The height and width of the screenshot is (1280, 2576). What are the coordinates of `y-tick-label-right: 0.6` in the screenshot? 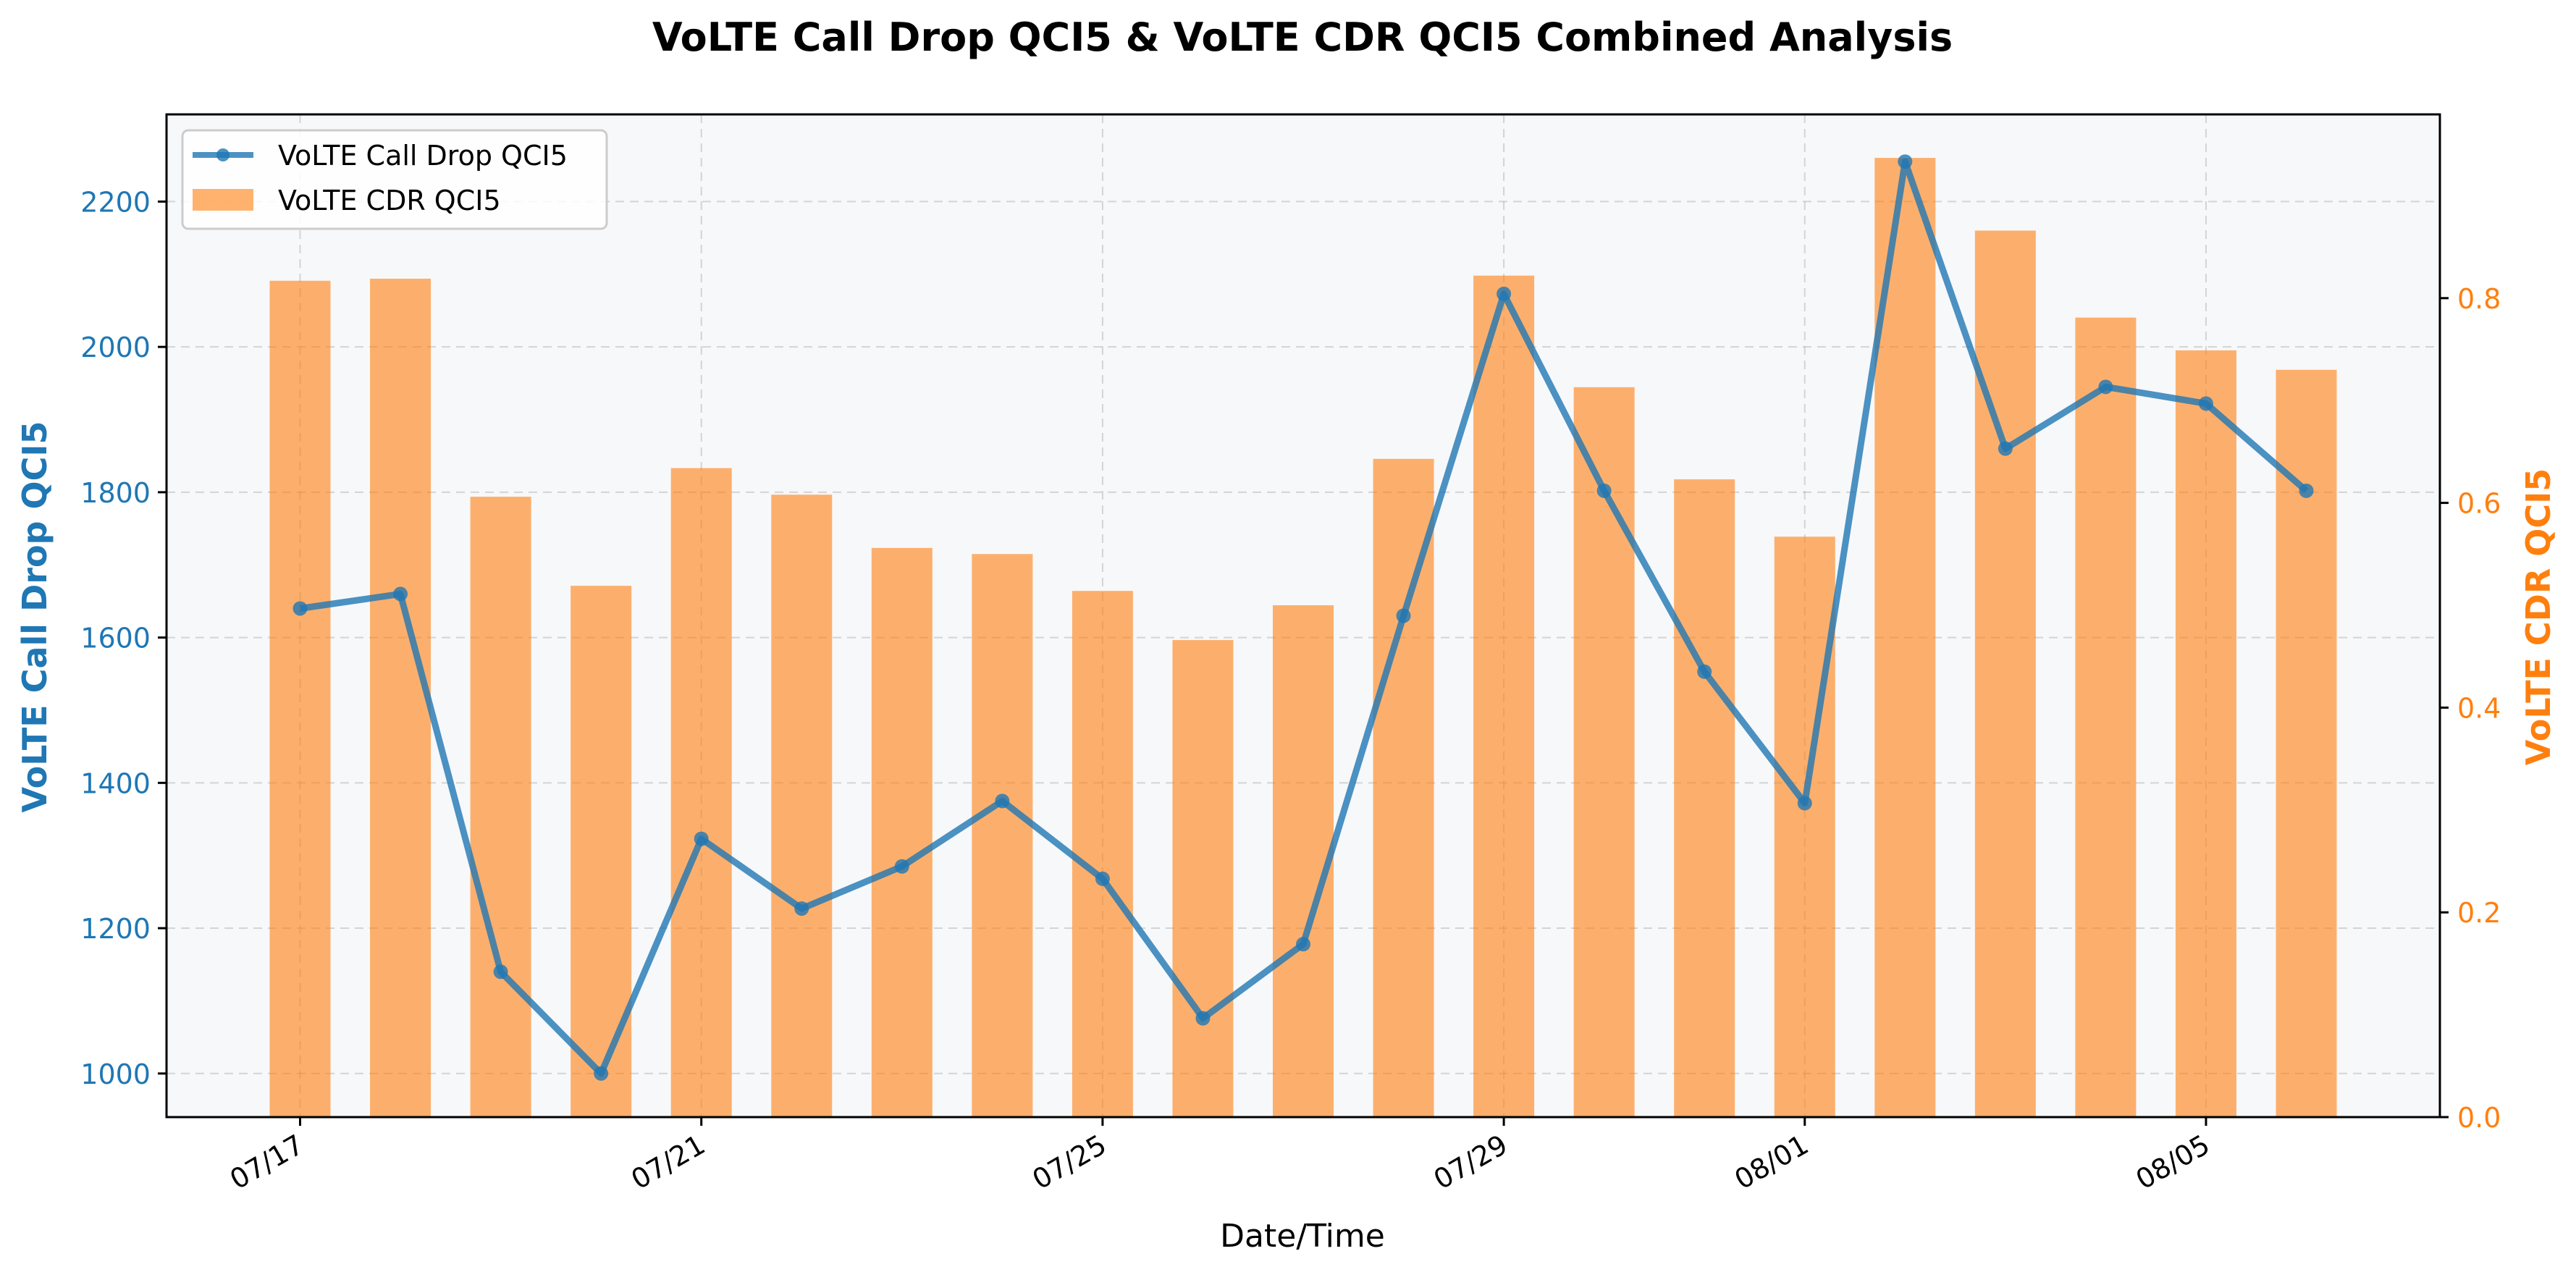 It's located at (2479, 504).